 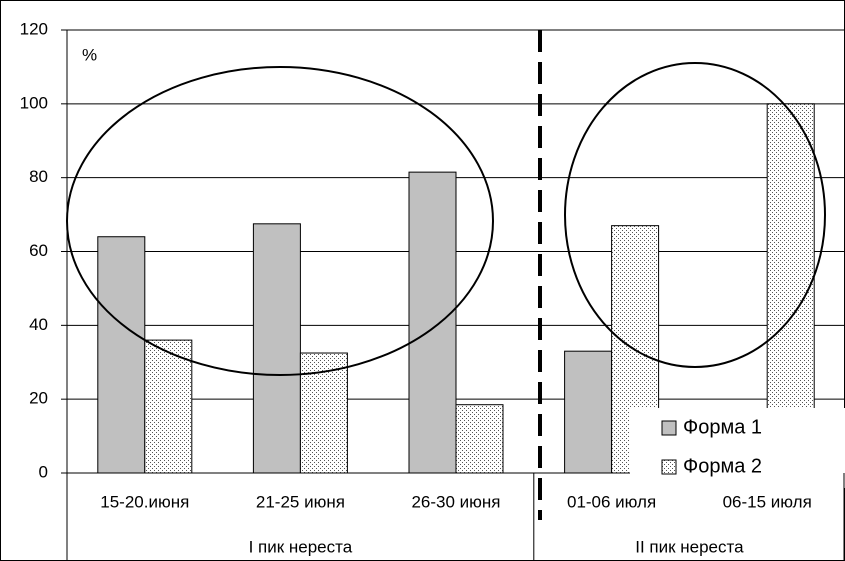 What do you see at coordinates (455, 501) in the screenshot?
I see `x-tick-label: 26-30 июня` at bounding box center [455, 501].